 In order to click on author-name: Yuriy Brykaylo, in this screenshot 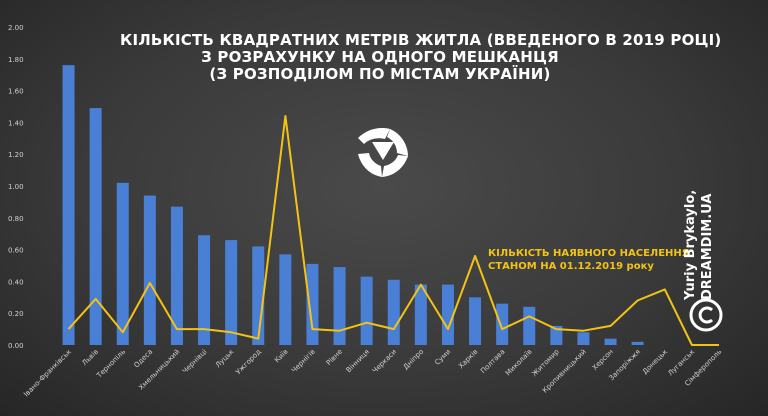, I will do `click(690, 244)`.